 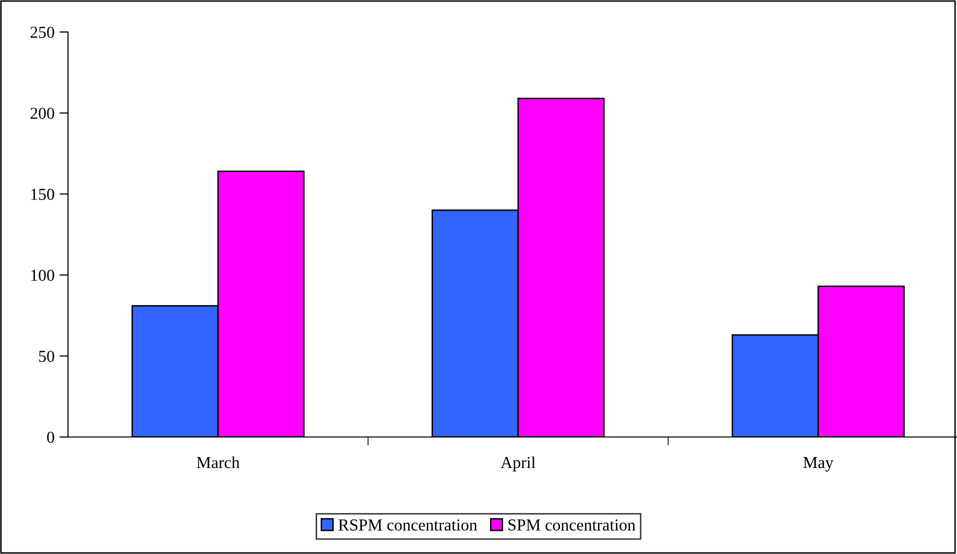 I want to click on y-tick-label: 0, so click(x=50, y=437).